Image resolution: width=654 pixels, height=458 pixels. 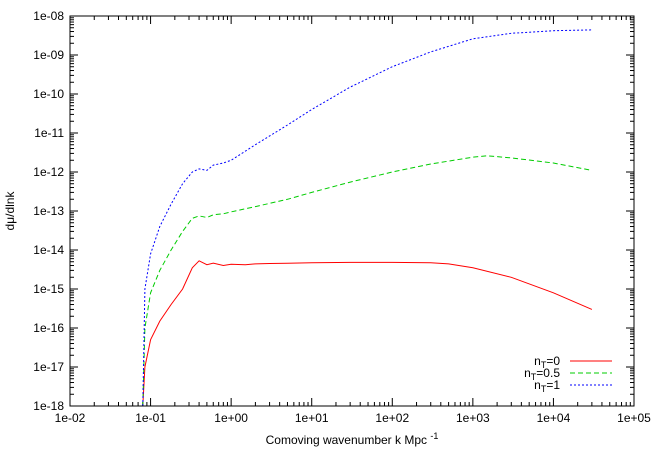 I want to click on y-tick-label: 1e-15, so click(x=48, y=289).